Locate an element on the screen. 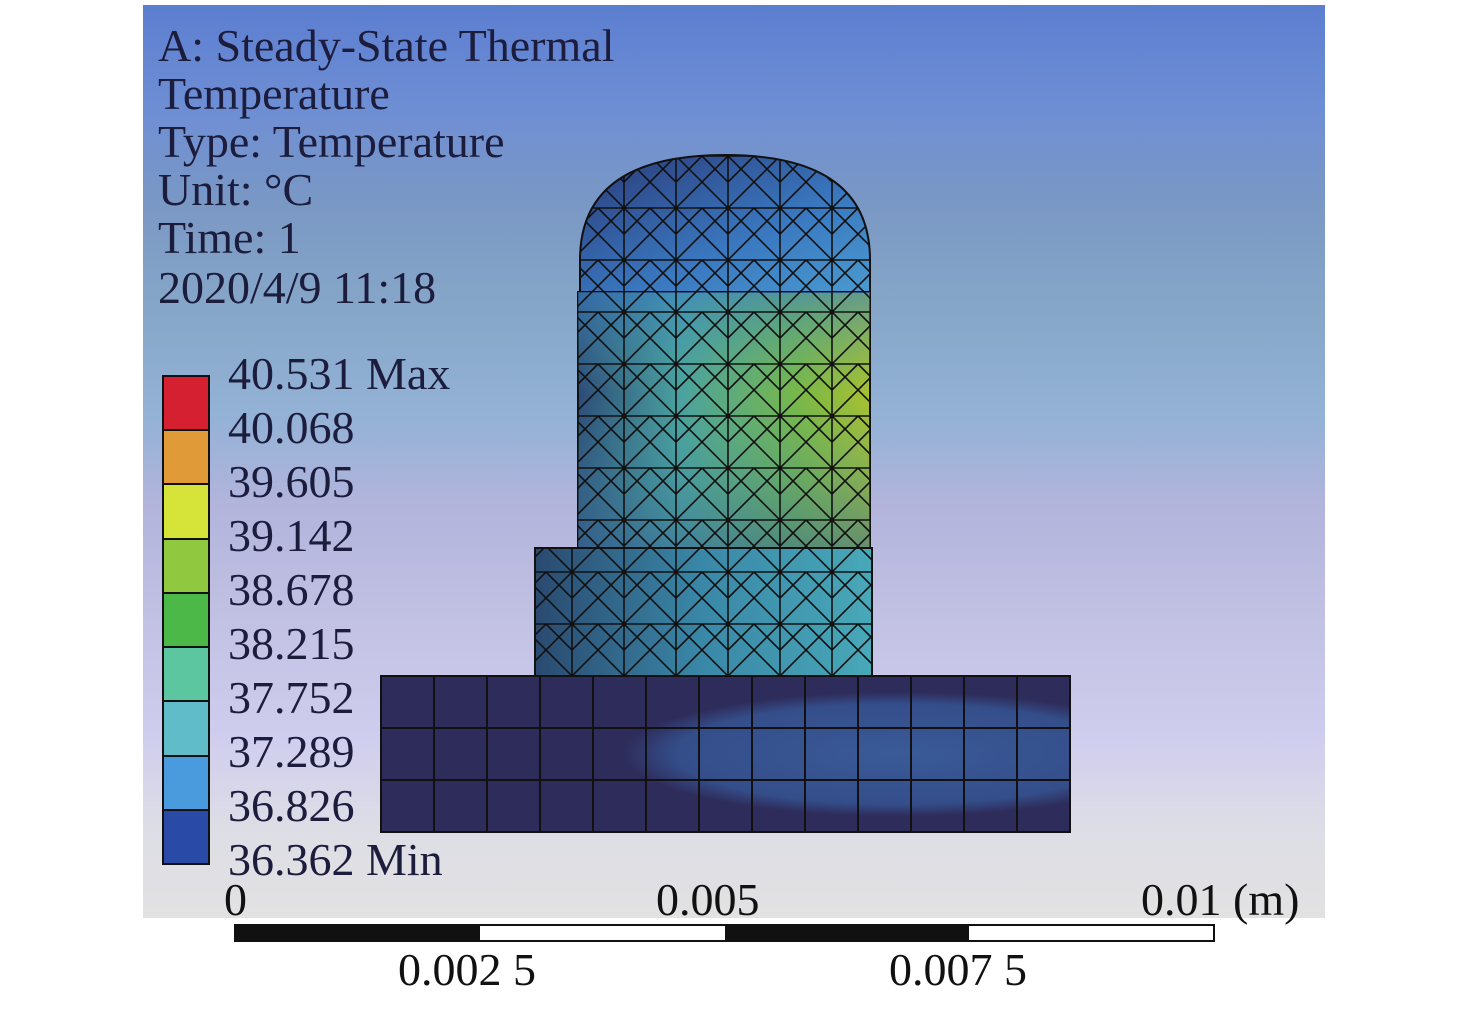 Image resolution: width=1476 pixels, height=1010 pixels. analysis-title: A: Steady-State Thermal is located at coordinates (386, 45).